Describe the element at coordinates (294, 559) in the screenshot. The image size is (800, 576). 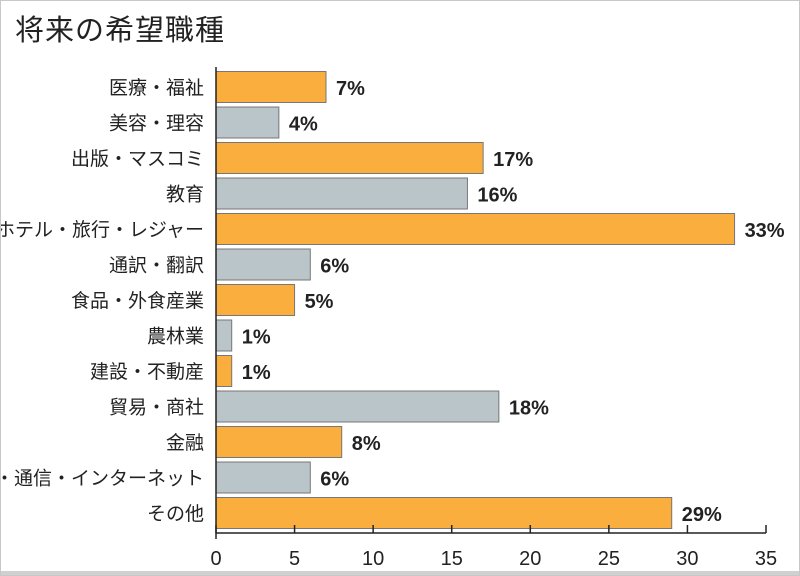
I see `x-tick-label: 5` at that location.